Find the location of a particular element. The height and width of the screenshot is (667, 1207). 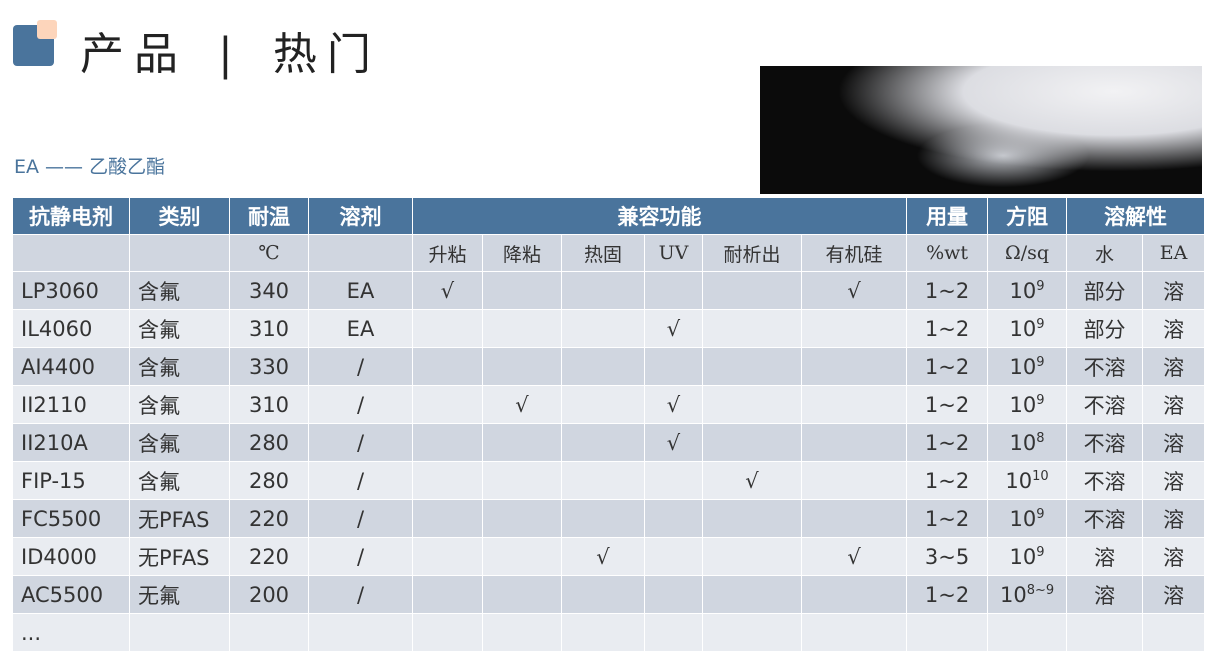

table-cell: IL4060 is located at coordinates (71, 328).